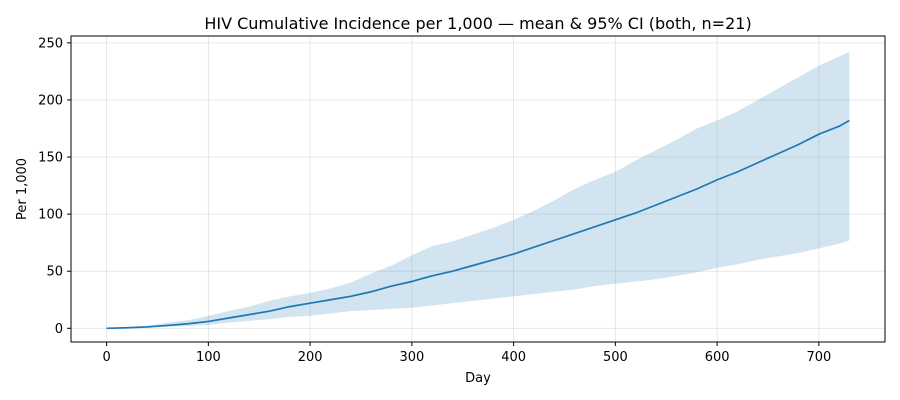 This screenshot has width=900, height=400. I want to click on x-tick-label: 500, so click(615, 357).